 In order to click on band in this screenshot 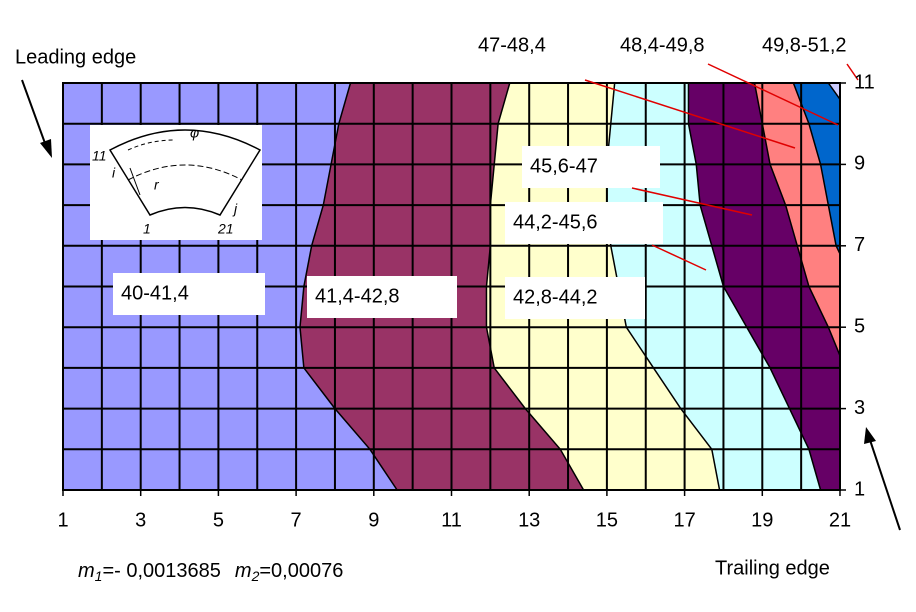, I will do `click(816, 168)`.